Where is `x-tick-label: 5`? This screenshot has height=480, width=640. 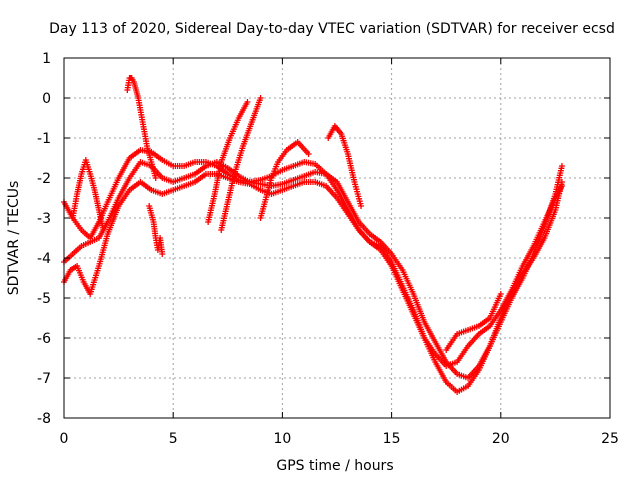 x-tick-label: 5 is located at coordinates (173, 439).